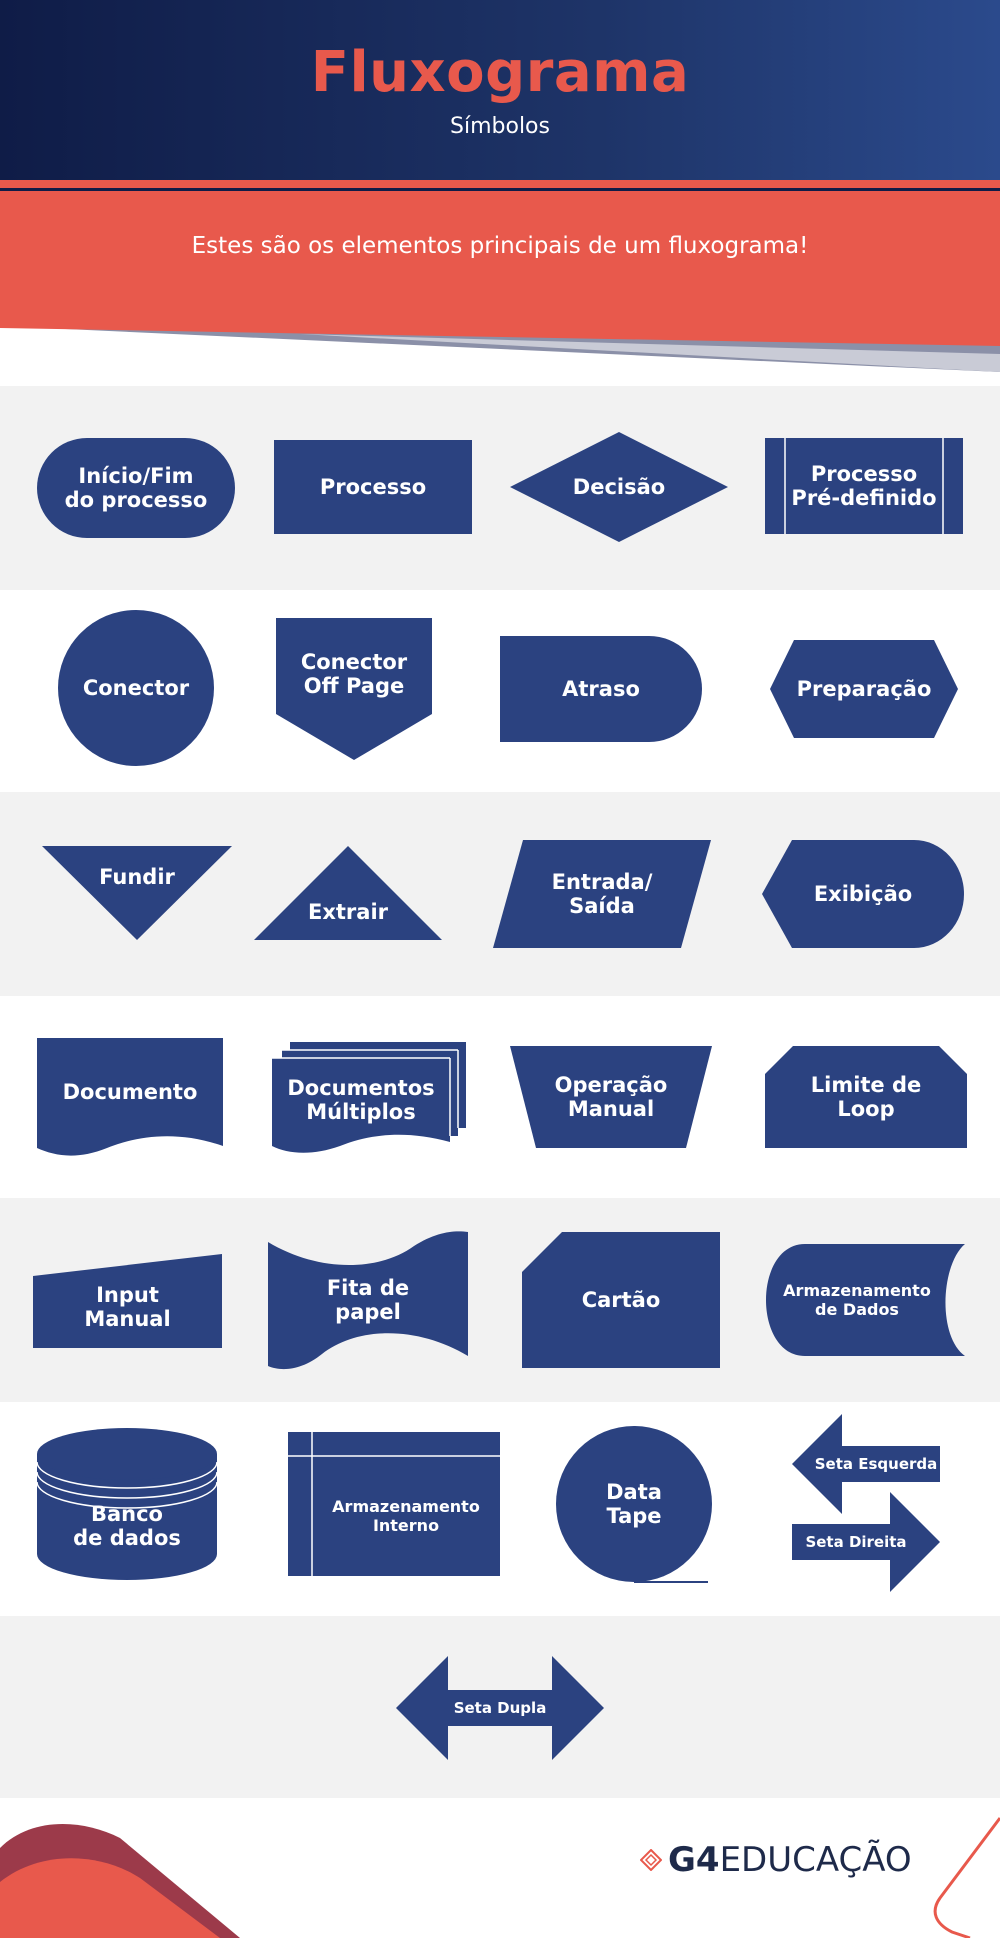 Image resolution: width=1000 pixels, height=1938 pixels. I want to click on symbol-seta-dupla-label: Seta Dupla, so click(500, 1707).